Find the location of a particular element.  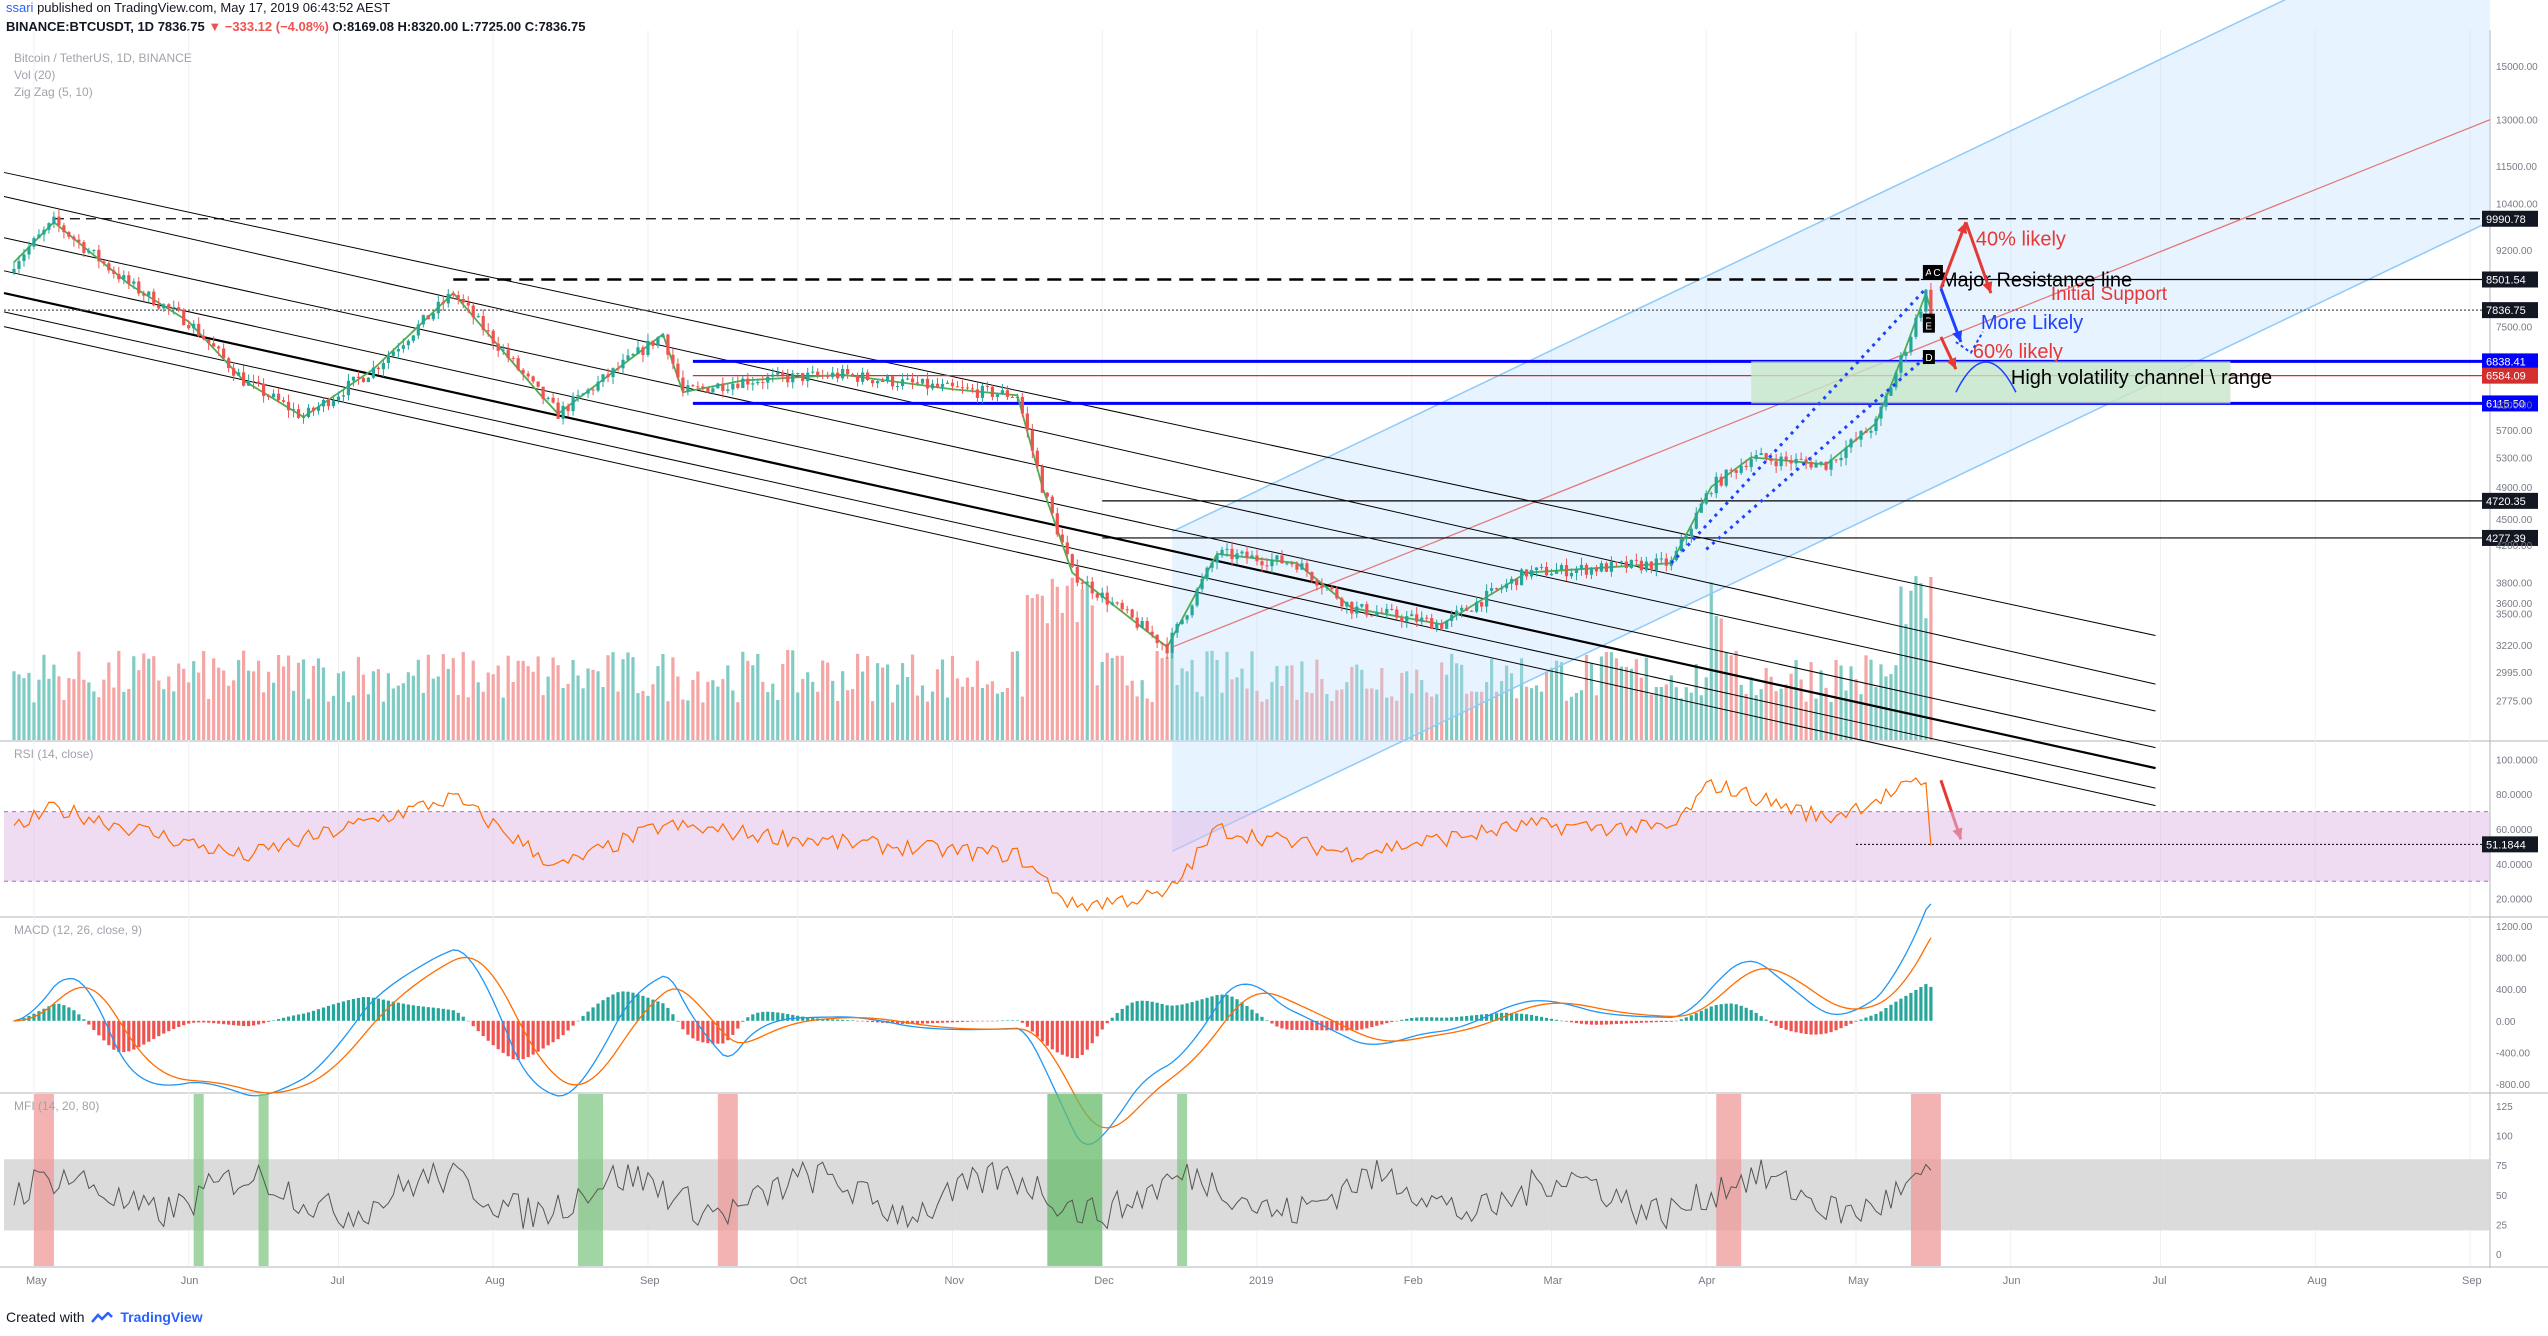

macd-title: MACD (12, 26, close, 9) is located at coordinates (78, 930).